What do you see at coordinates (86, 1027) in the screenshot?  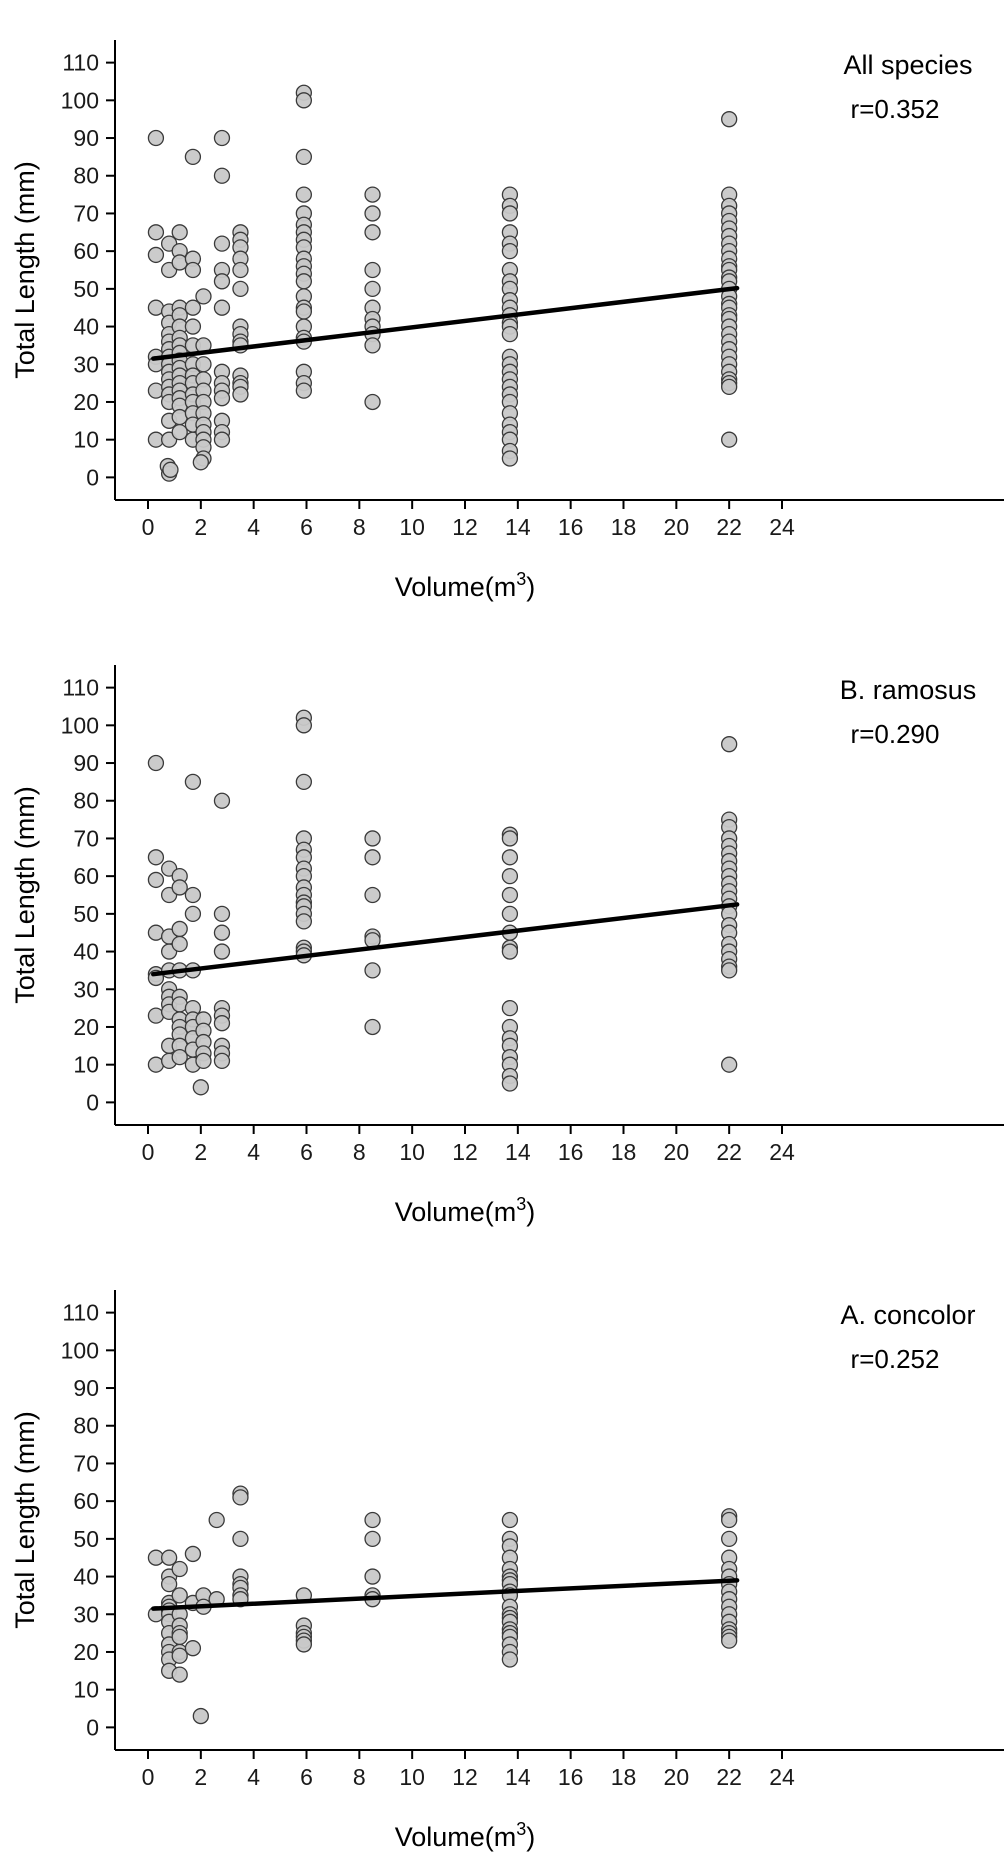 I see `y-tick-label: 20` at bounding box center [86, 1027].